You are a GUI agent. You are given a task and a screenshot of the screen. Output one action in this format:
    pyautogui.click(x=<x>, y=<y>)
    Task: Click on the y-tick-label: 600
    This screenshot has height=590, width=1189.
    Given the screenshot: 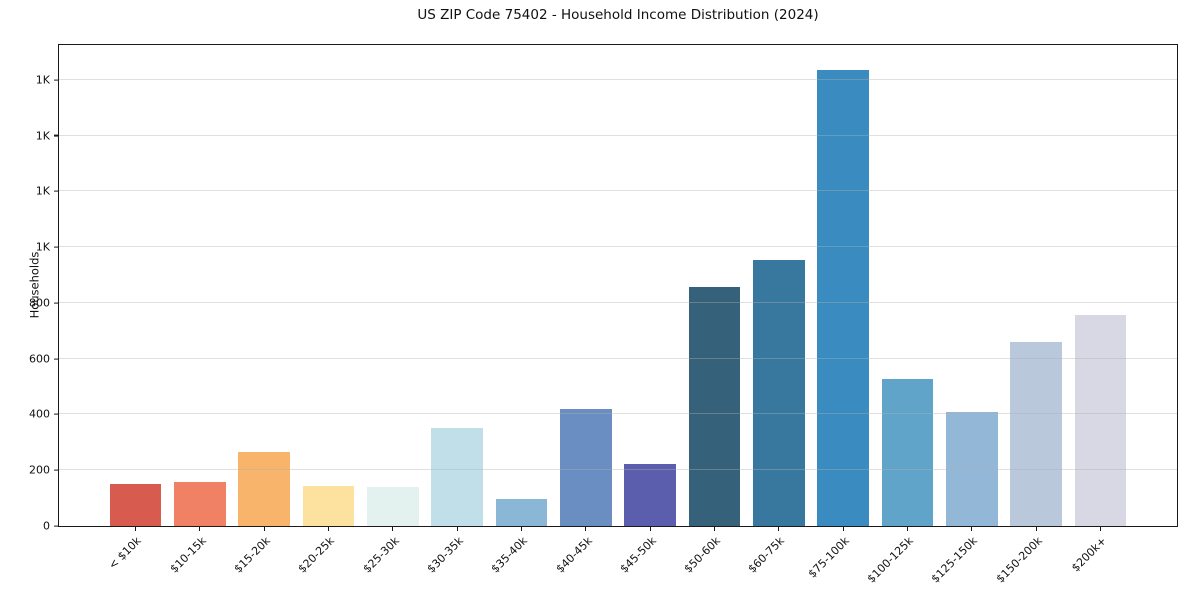 What is the action you would take?
    pyautogui.click(x=39, y=359)
    